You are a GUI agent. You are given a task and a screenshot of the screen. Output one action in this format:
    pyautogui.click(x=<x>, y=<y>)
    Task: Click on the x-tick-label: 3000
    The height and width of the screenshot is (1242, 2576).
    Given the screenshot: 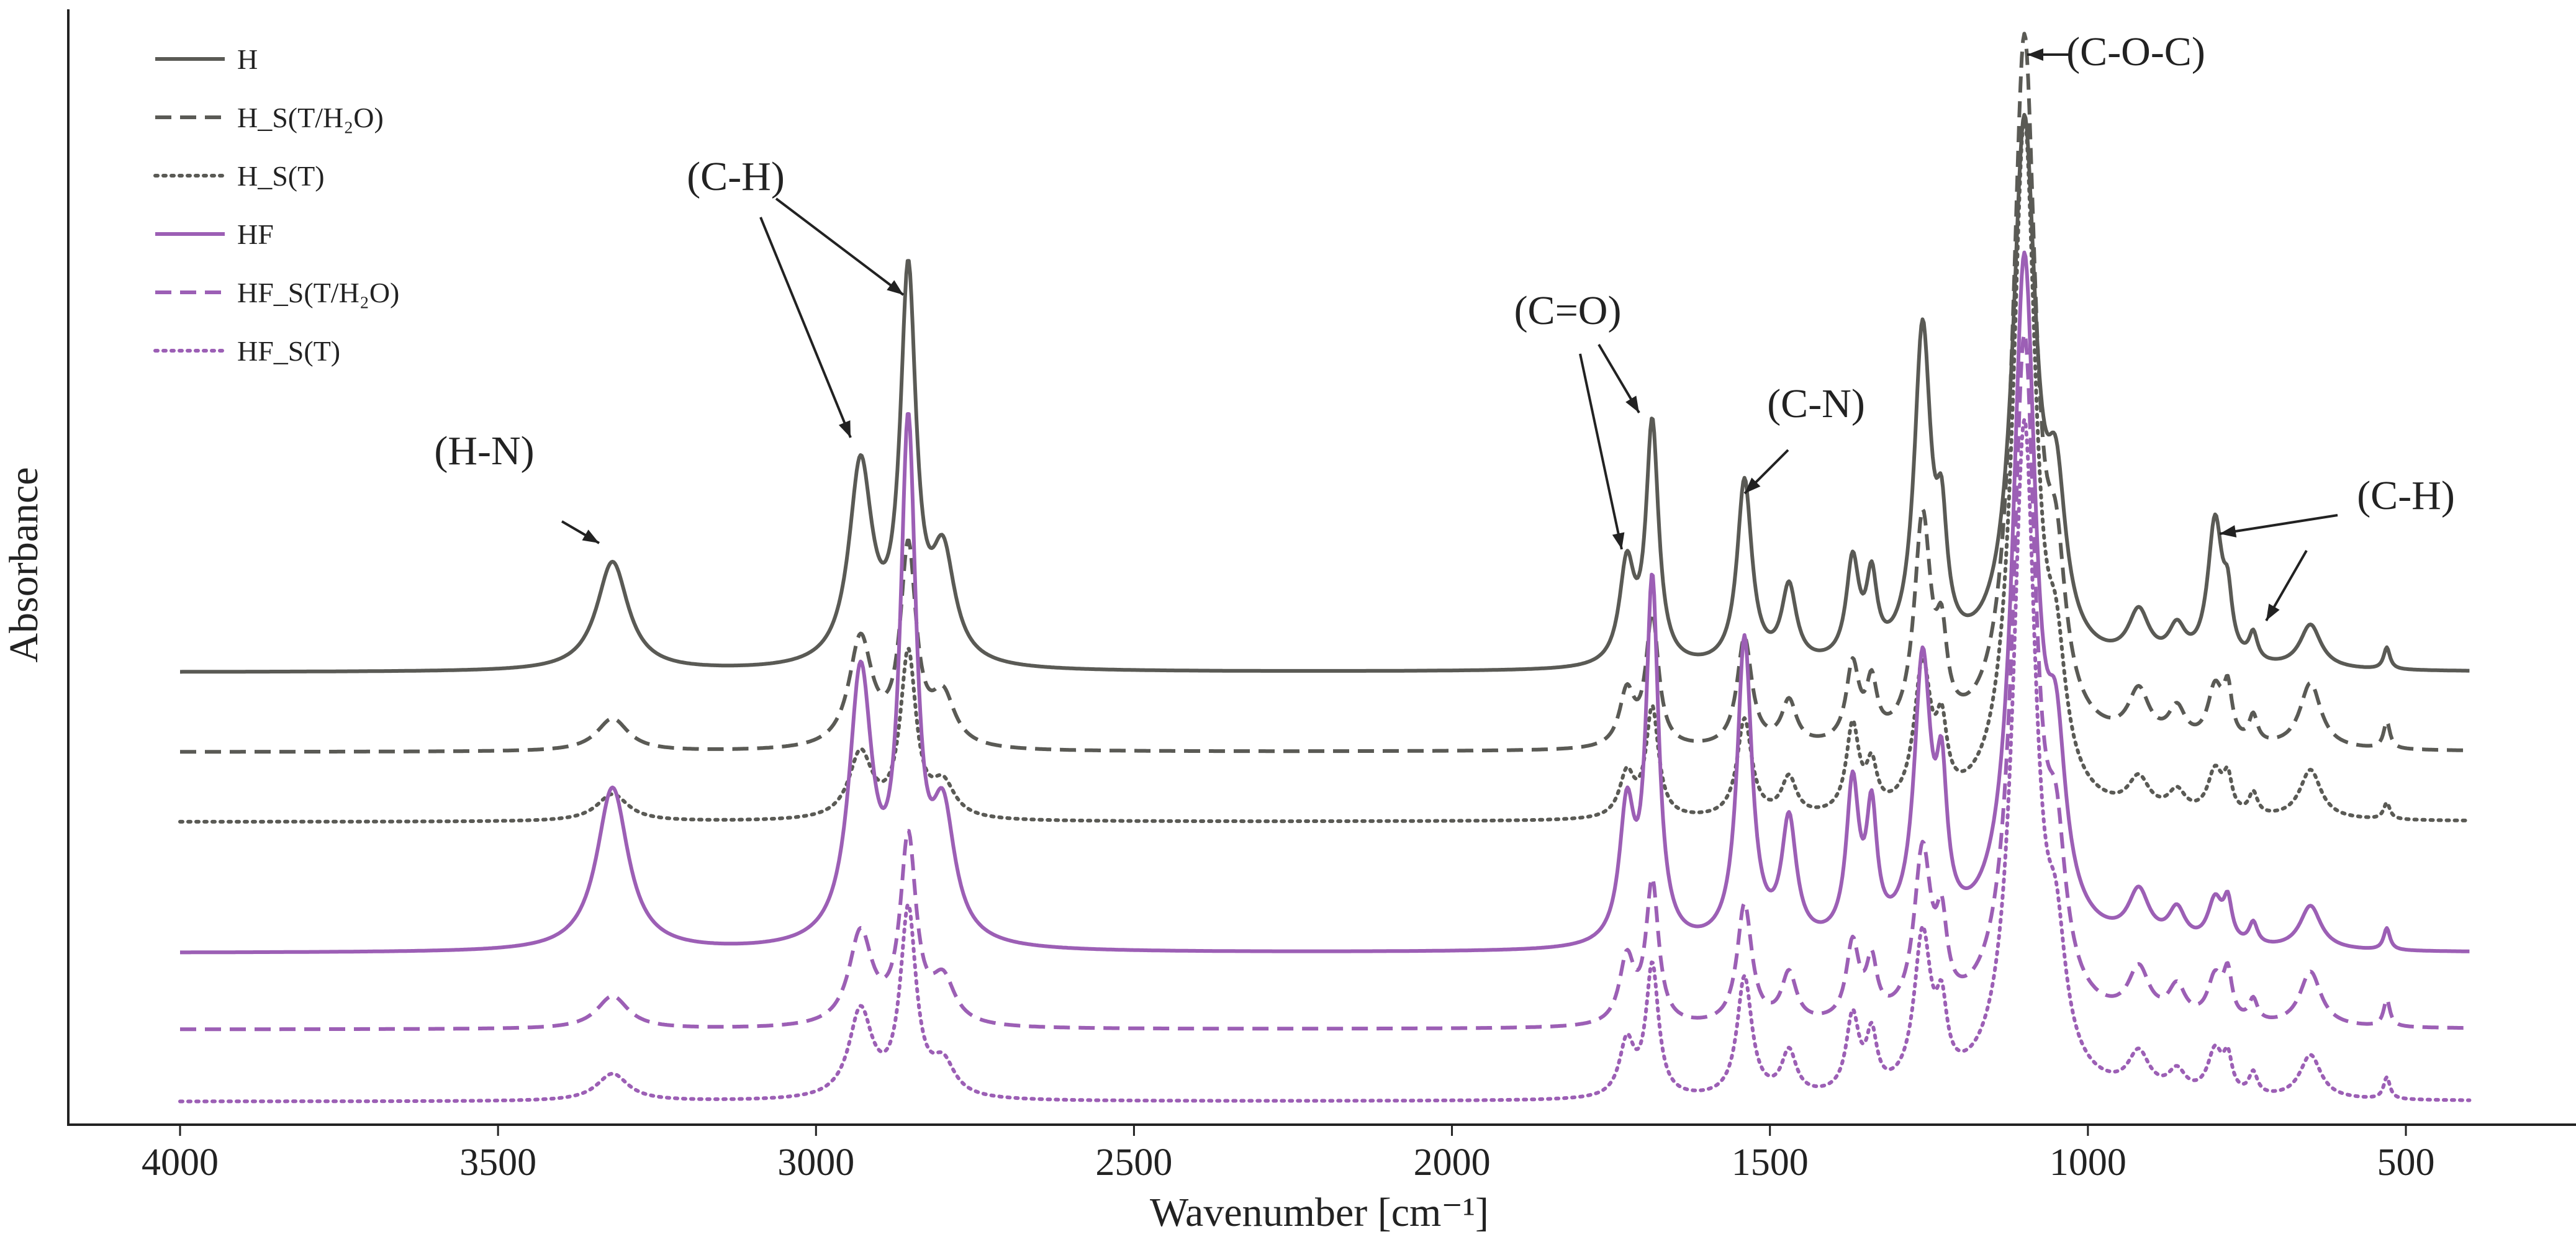 What is the action you would take?
    pyautogui.click(x=815, y=1162)
    